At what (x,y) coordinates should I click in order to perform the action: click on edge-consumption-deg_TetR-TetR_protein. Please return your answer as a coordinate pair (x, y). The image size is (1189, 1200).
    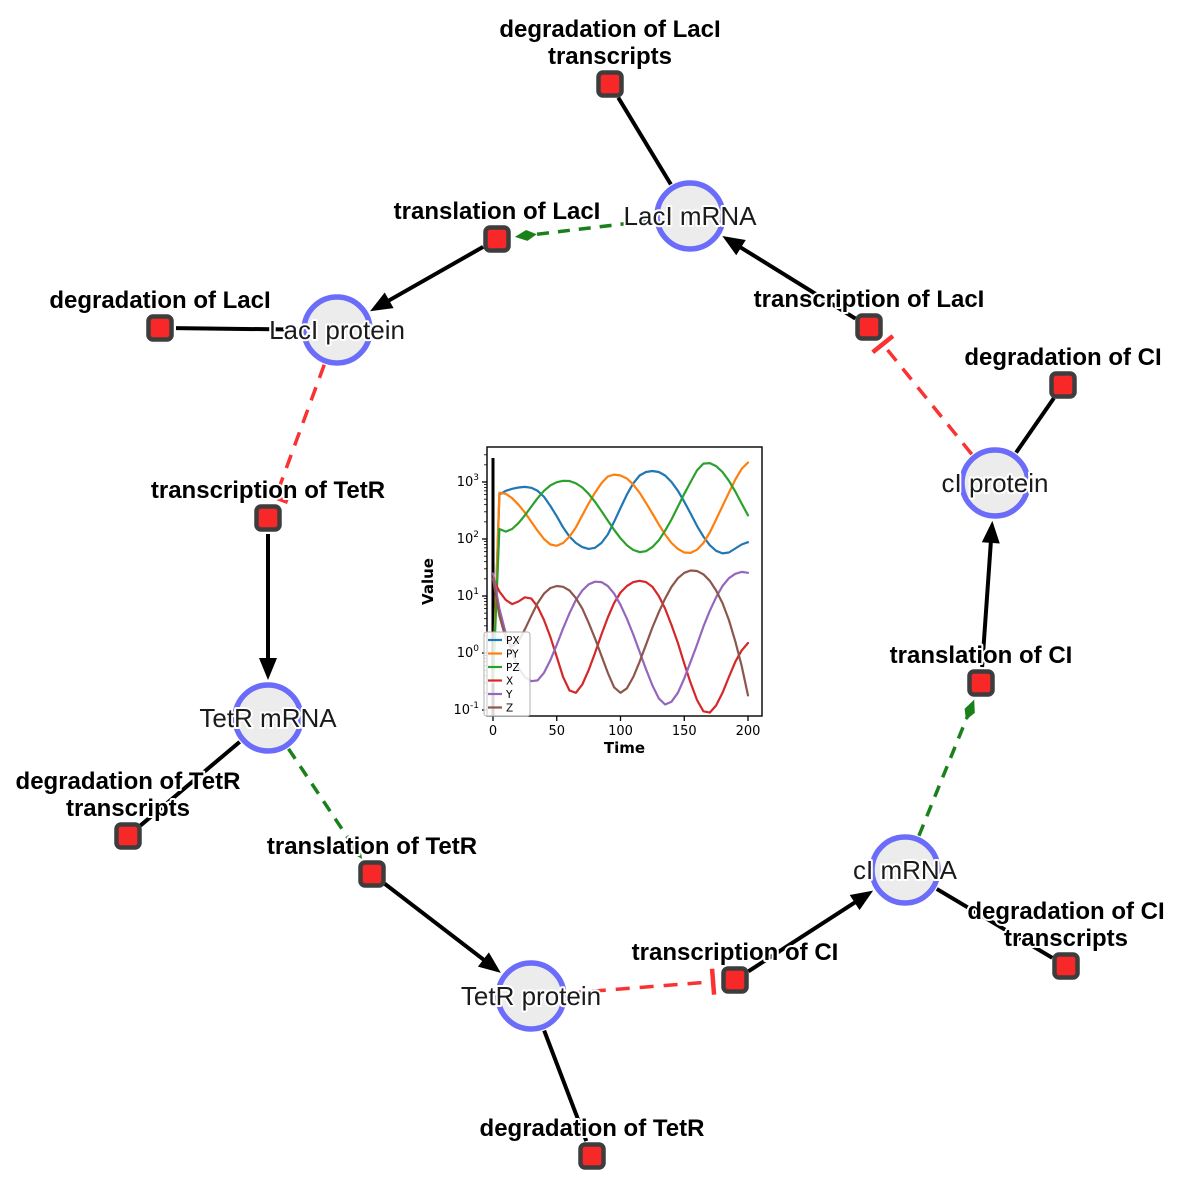
    Looking at the image, I should click on (565, 1085).